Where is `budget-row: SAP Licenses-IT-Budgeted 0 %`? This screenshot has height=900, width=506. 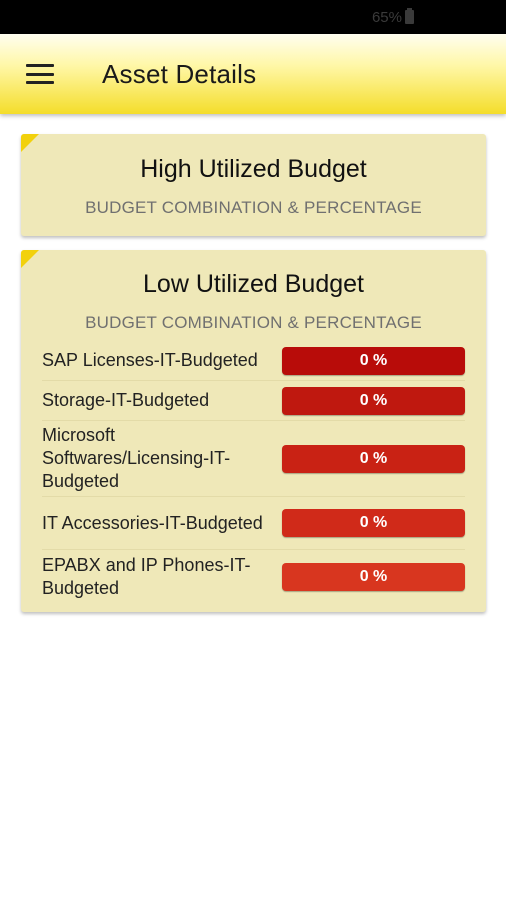
budget-row: SAP Licenses-IT-Budgeted 0 % is located at coordinates (253, 361).